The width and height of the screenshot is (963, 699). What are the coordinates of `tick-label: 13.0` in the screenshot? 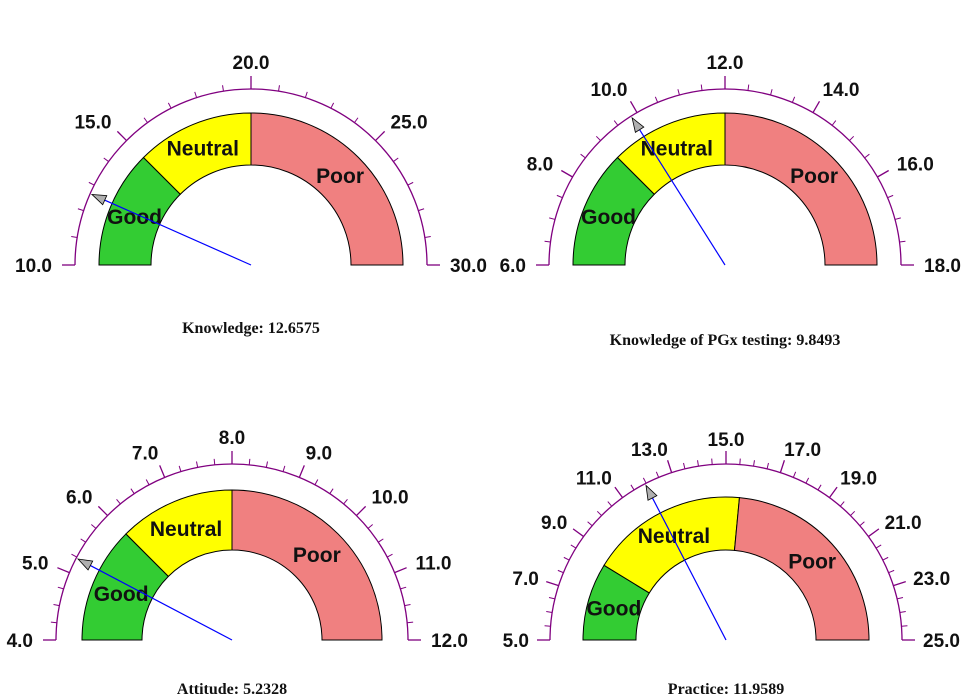 It's located at (649, 450).